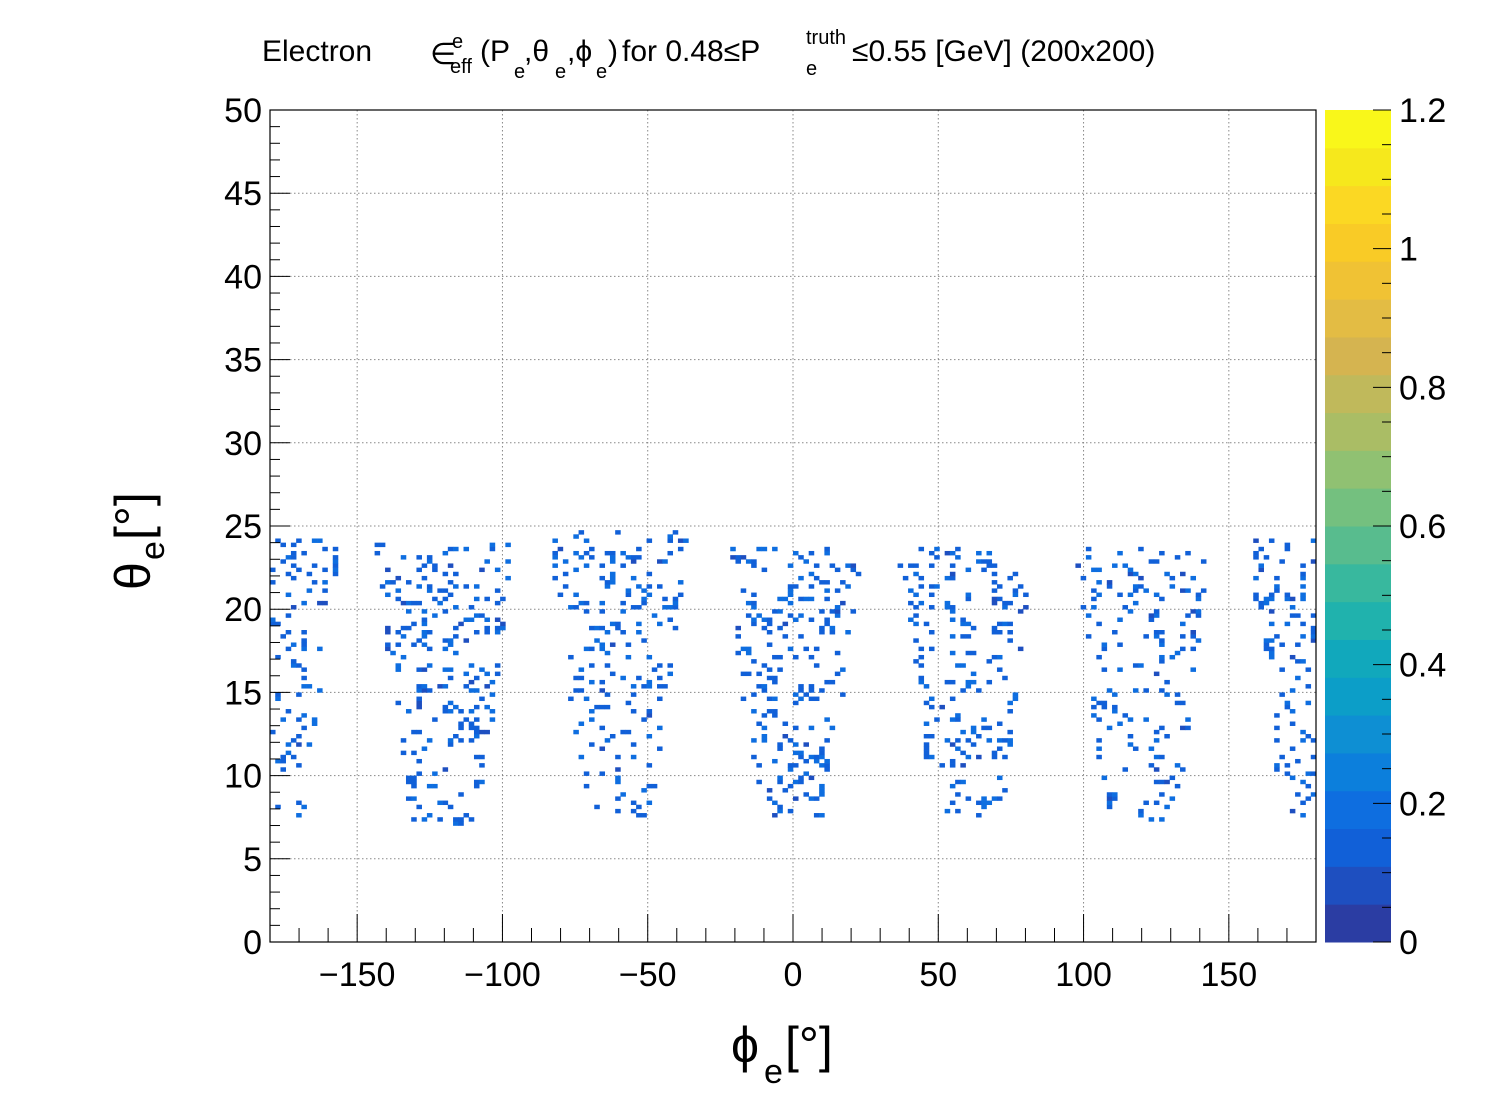  I want to click on color-bar-segment, so click(1358, 545).